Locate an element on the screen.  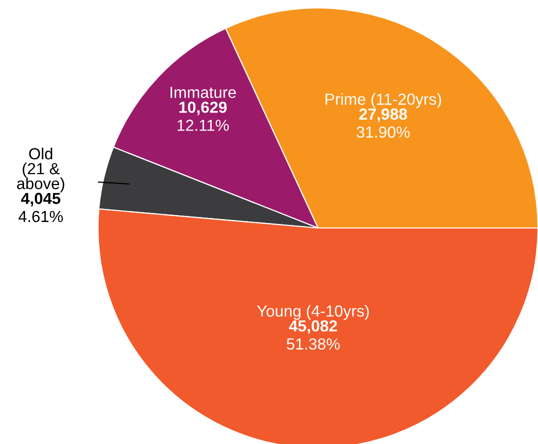
data-label: 10,629 is located at coordinates (203, 109).